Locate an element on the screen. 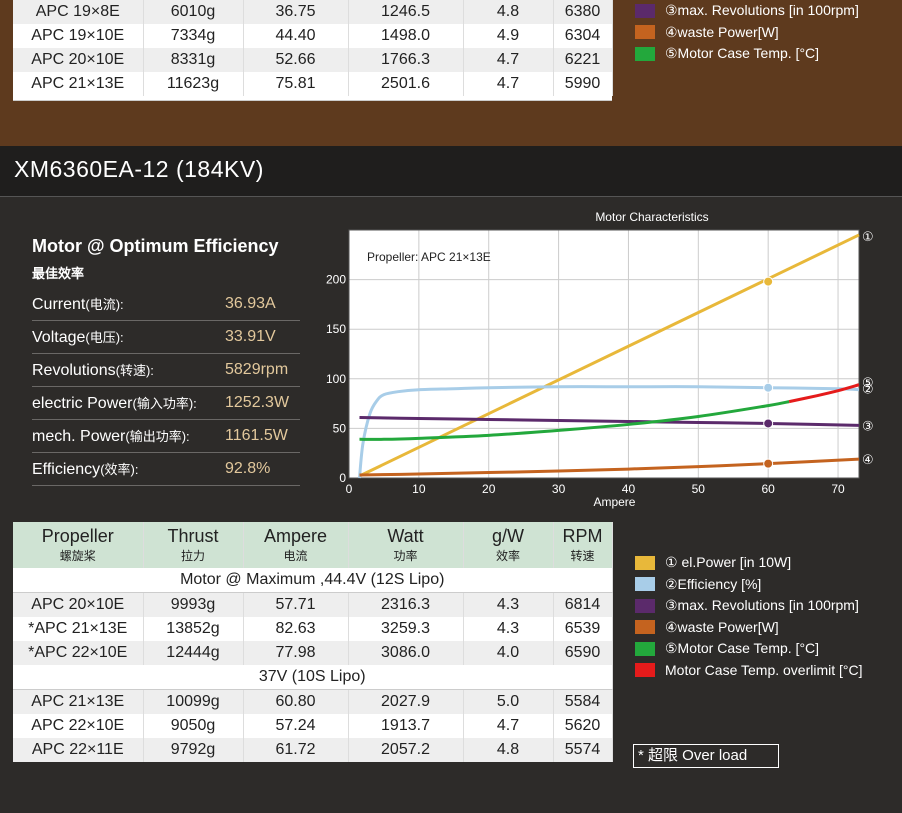  efficiency-title: Motor @ Optimum Efficiency is located at coordinates (155, 246).